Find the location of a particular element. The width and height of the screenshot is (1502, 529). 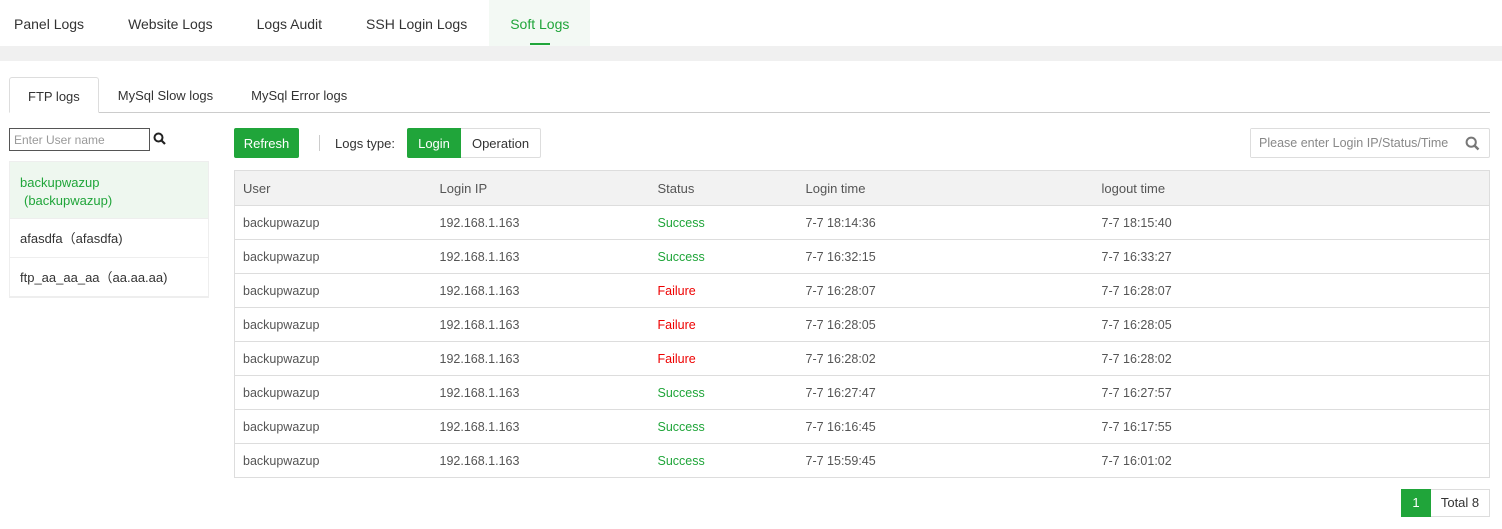

cell-logout-time: 7-7 16:17:55 is located at coordinates (1291, 426).